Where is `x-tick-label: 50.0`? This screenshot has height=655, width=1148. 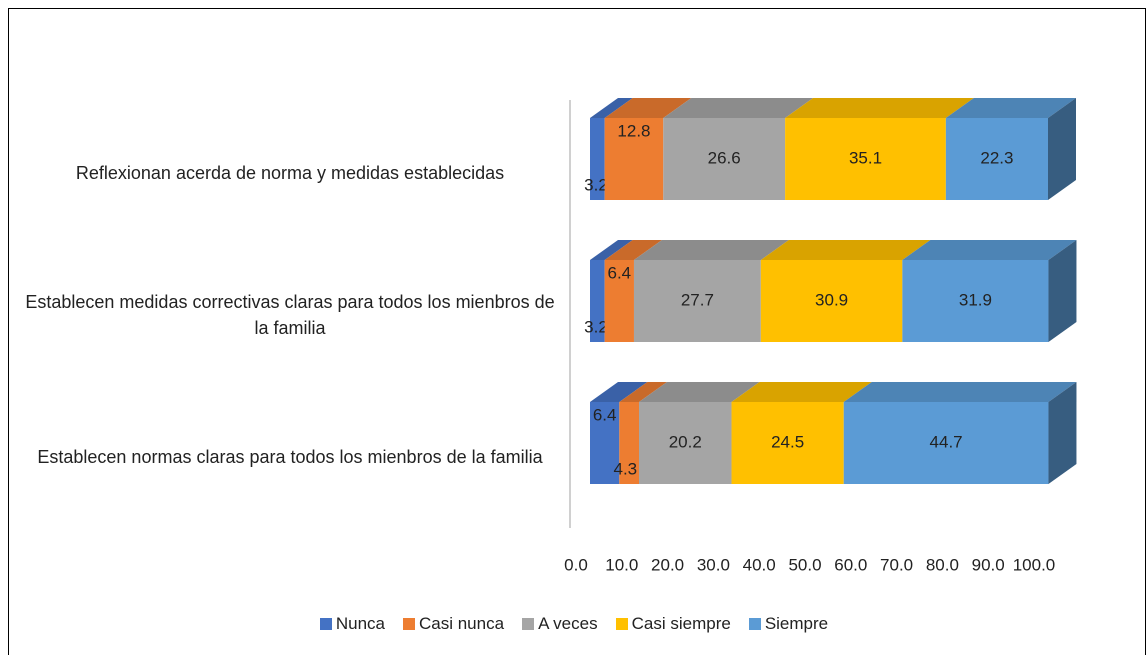
x-tick-label: 50.0 is located at coordinates (804, 564).